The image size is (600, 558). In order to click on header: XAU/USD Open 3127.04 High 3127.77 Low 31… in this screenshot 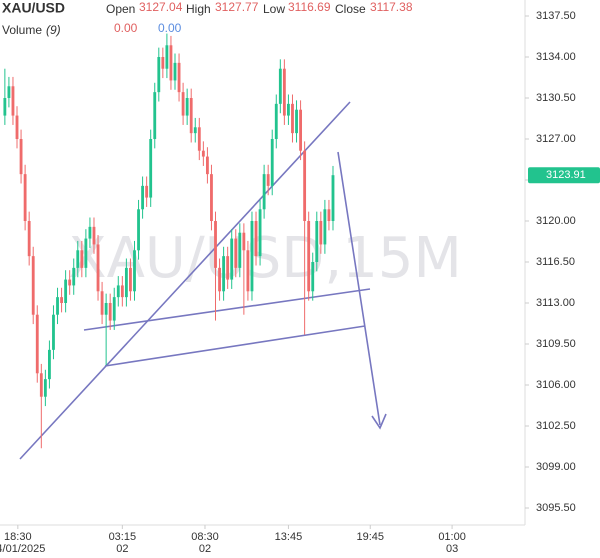, I will do `click(207, 18)`.